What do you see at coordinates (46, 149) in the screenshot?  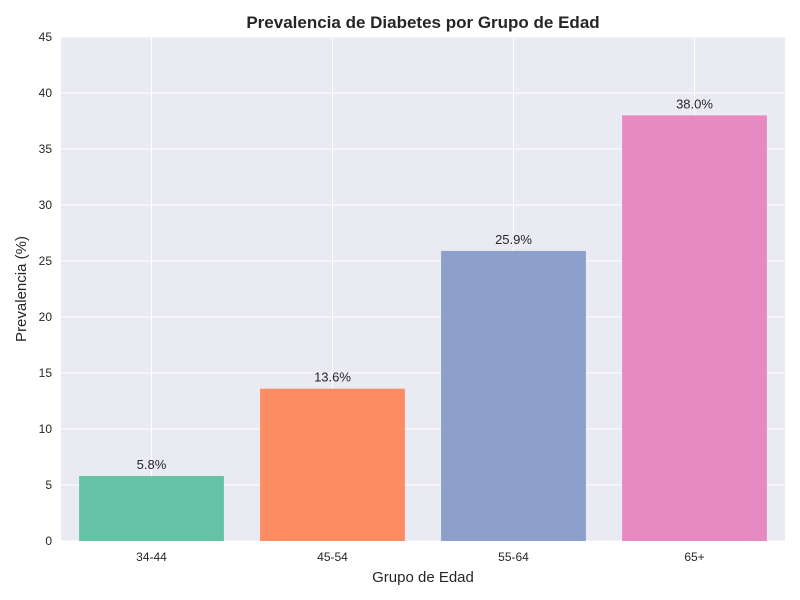 I see `y-tick-label: 35` at bounding box center [46, 149].